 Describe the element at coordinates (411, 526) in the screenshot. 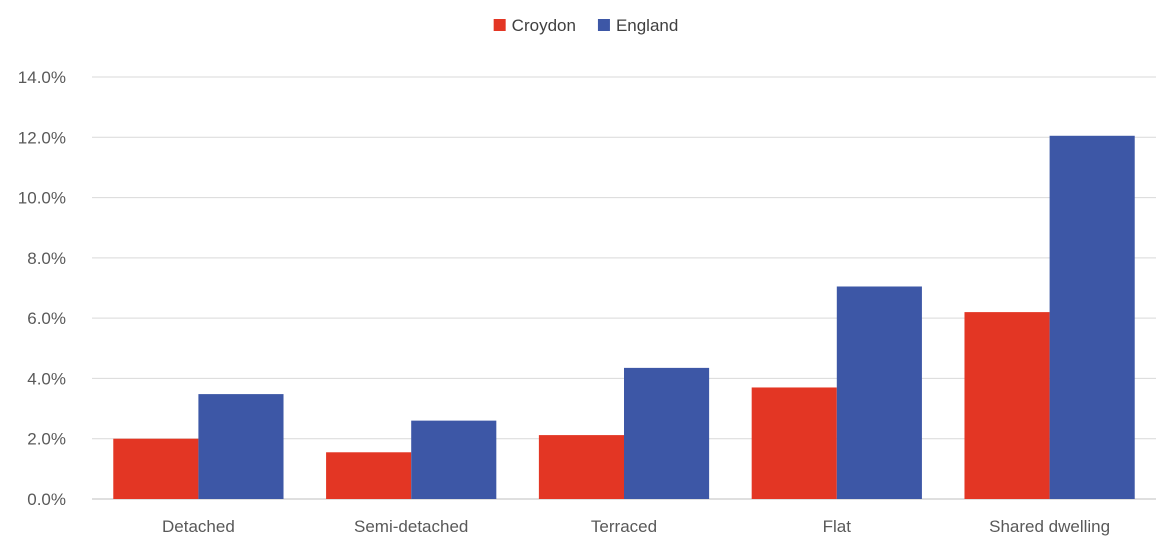

I see `x-tick-label: Semi-detached` at that location.